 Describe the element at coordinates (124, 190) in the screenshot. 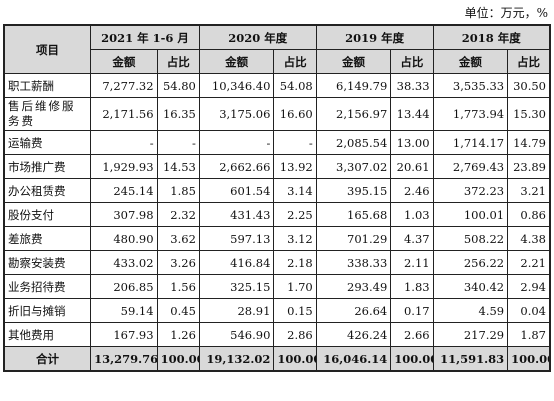

I see `amount-cell: 245.14` at that location.